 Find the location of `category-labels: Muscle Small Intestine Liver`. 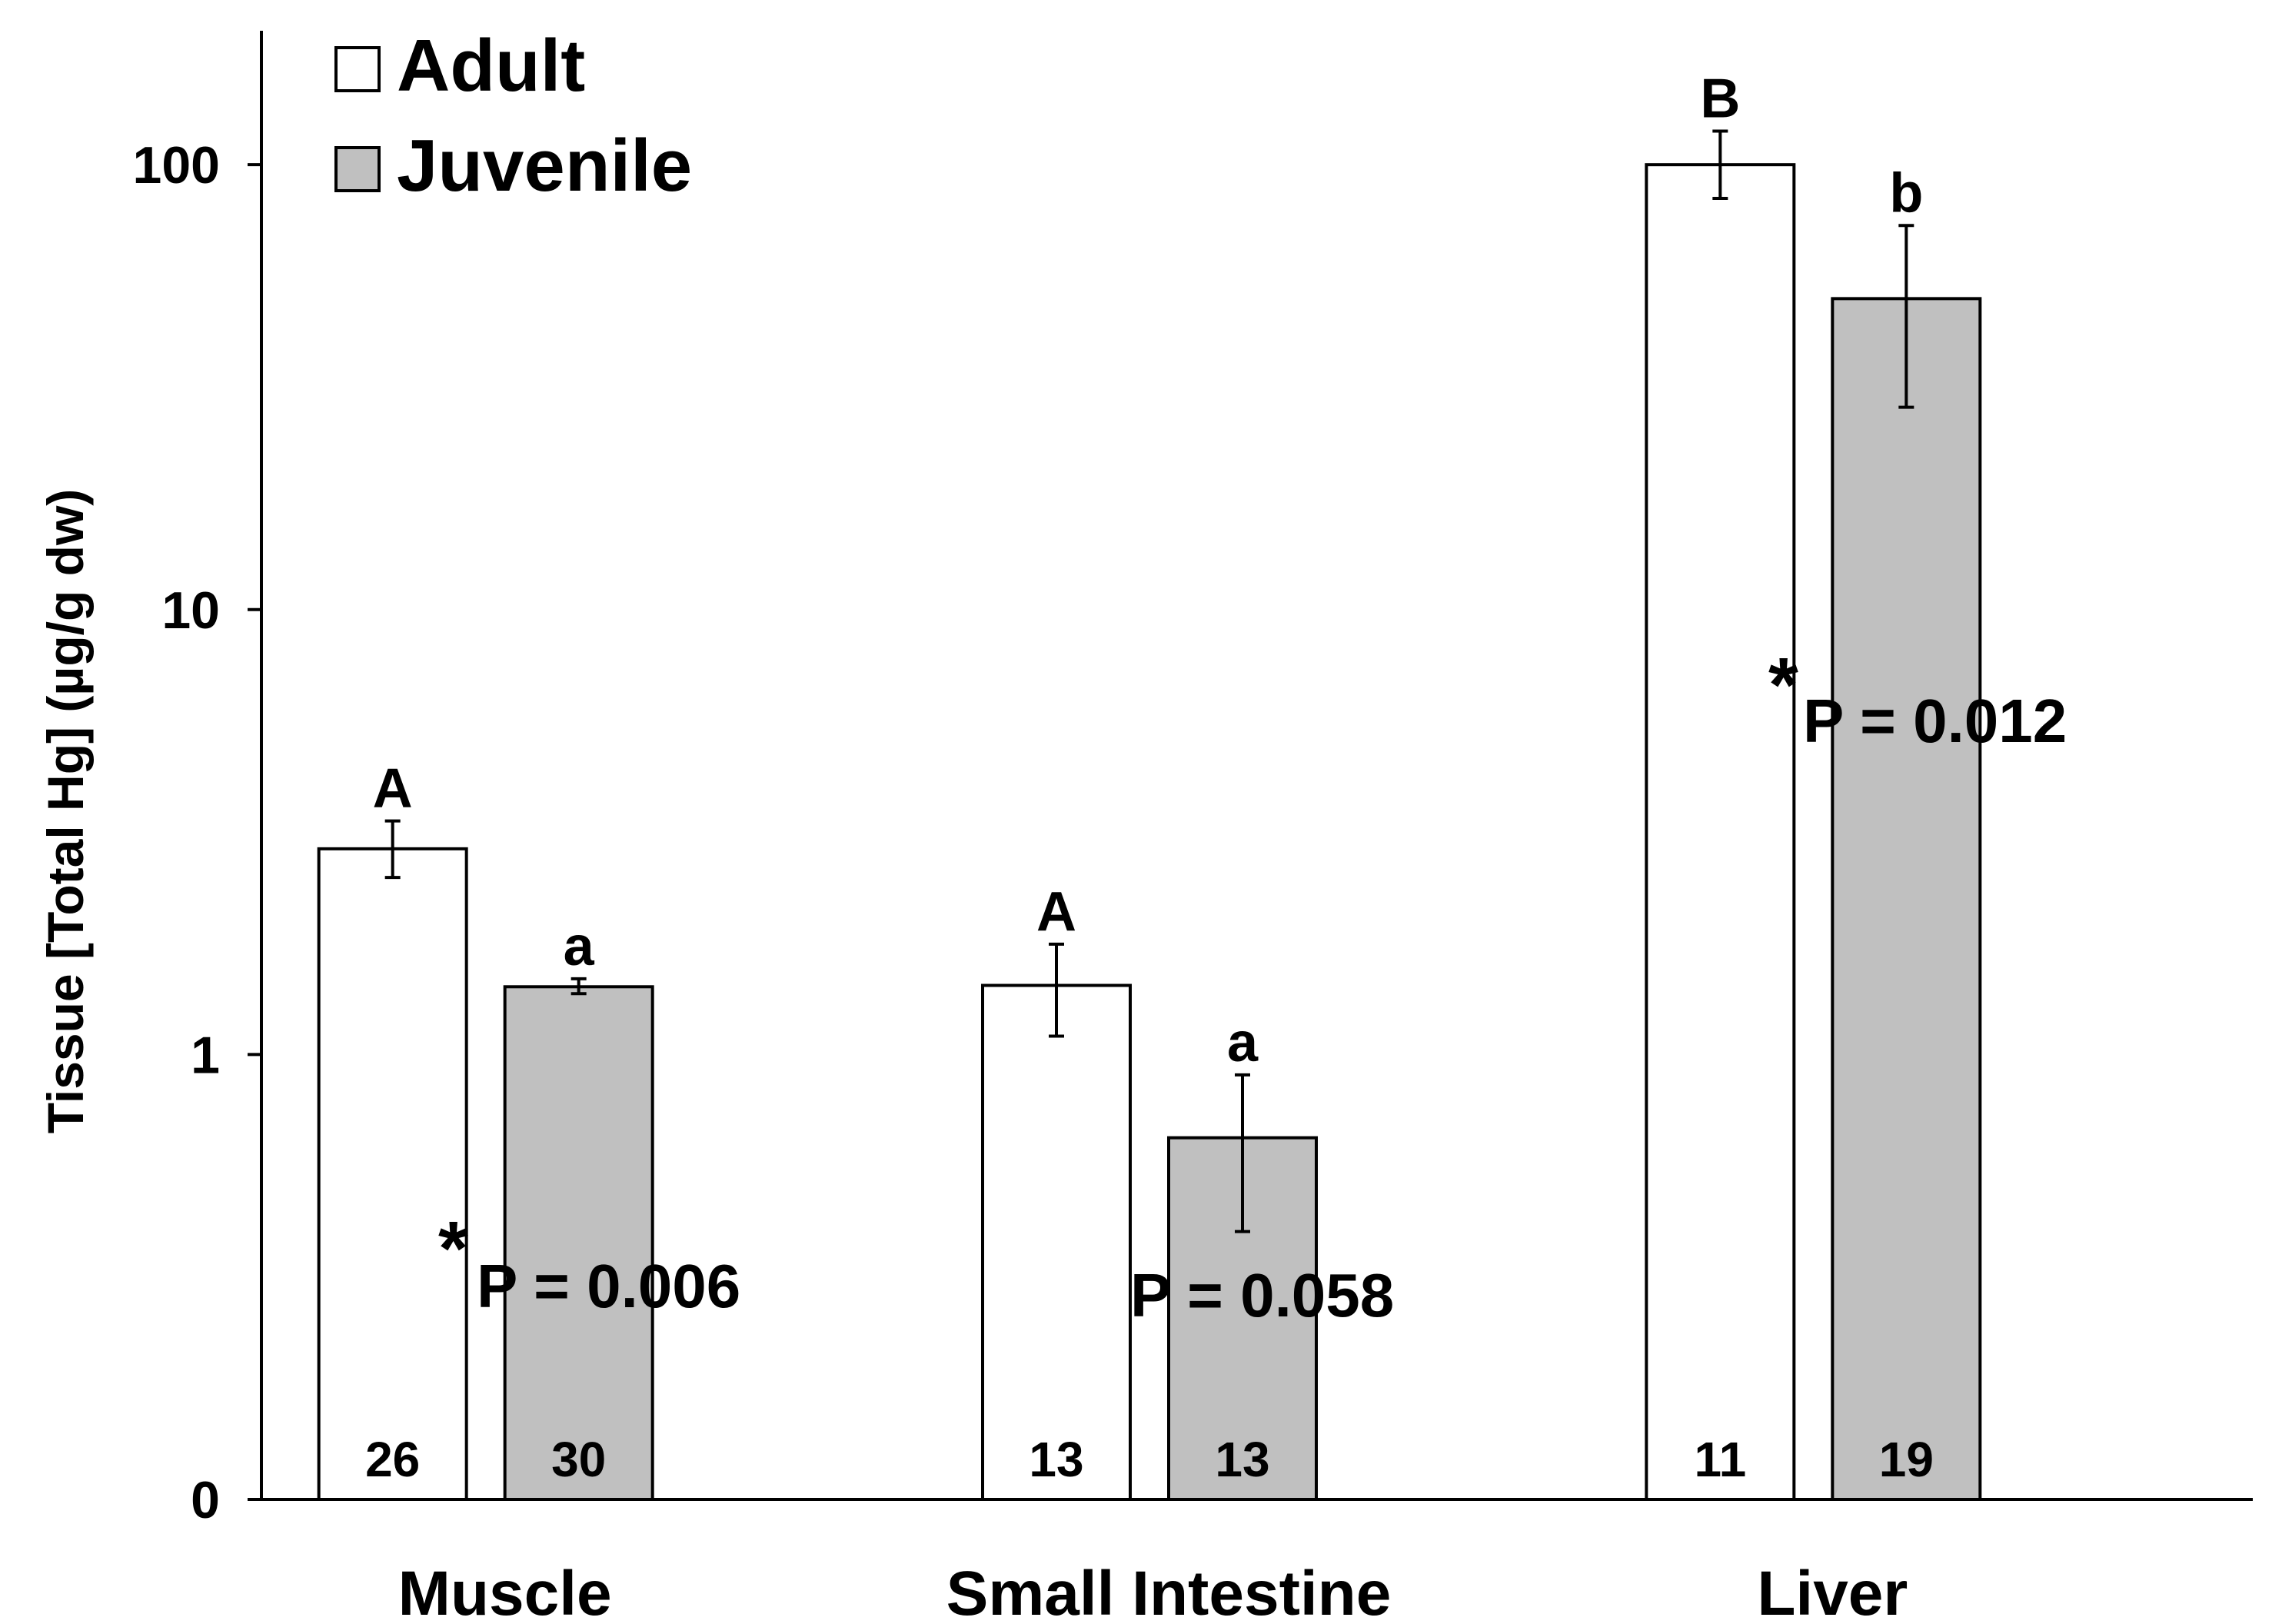

category-labels: Muscle Small Intestine Liver is located at coordinates (1153, 1591).